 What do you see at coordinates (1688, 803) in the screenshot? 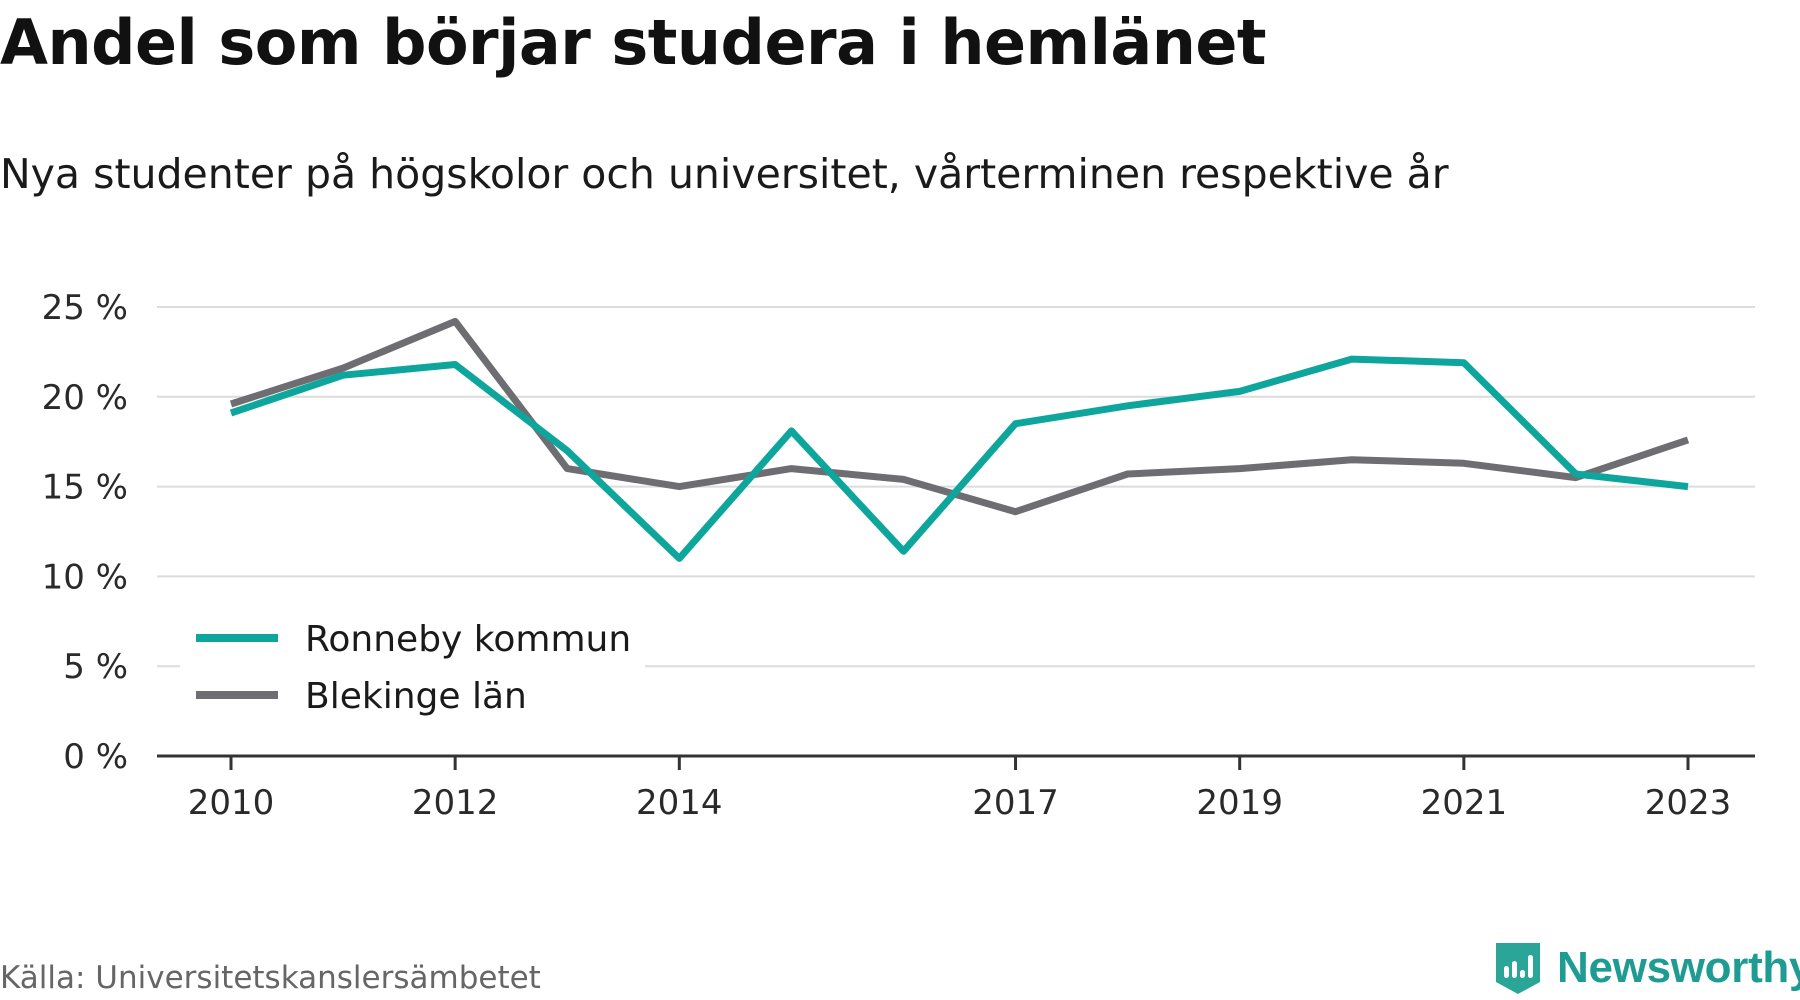
I see `x-tick-label: 2023` at bounding box center [1688, 803].